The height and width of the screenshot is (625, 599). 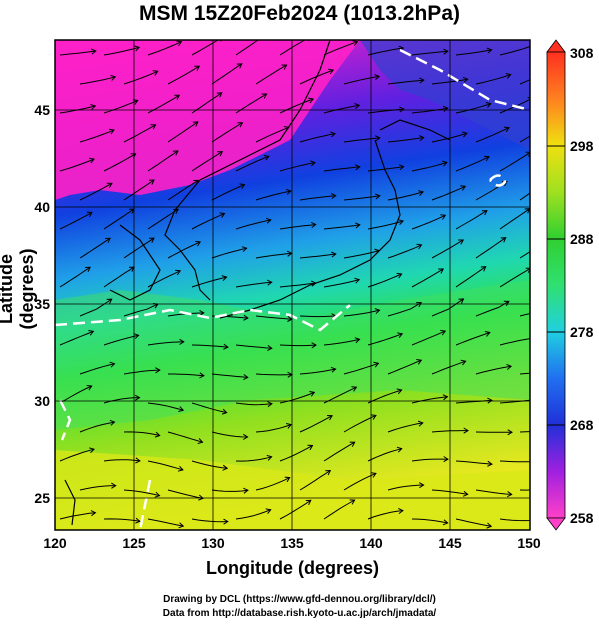 What do you see at coordinates (213, 543) in the screenshot?
I see `x-tick: 130` at bounding box center [213, 543].